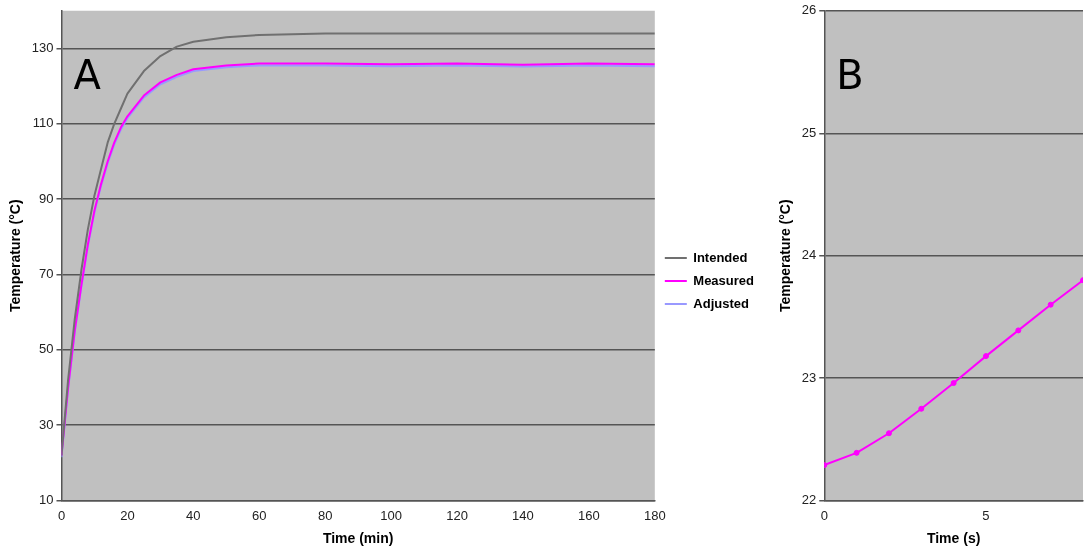 The height and width of the screenshot is (556, 1088). What do you see at coordinates (953, 538) in the screenshot?
I see `x-axis-title: Time (s)` at bounding box center [953, 538].